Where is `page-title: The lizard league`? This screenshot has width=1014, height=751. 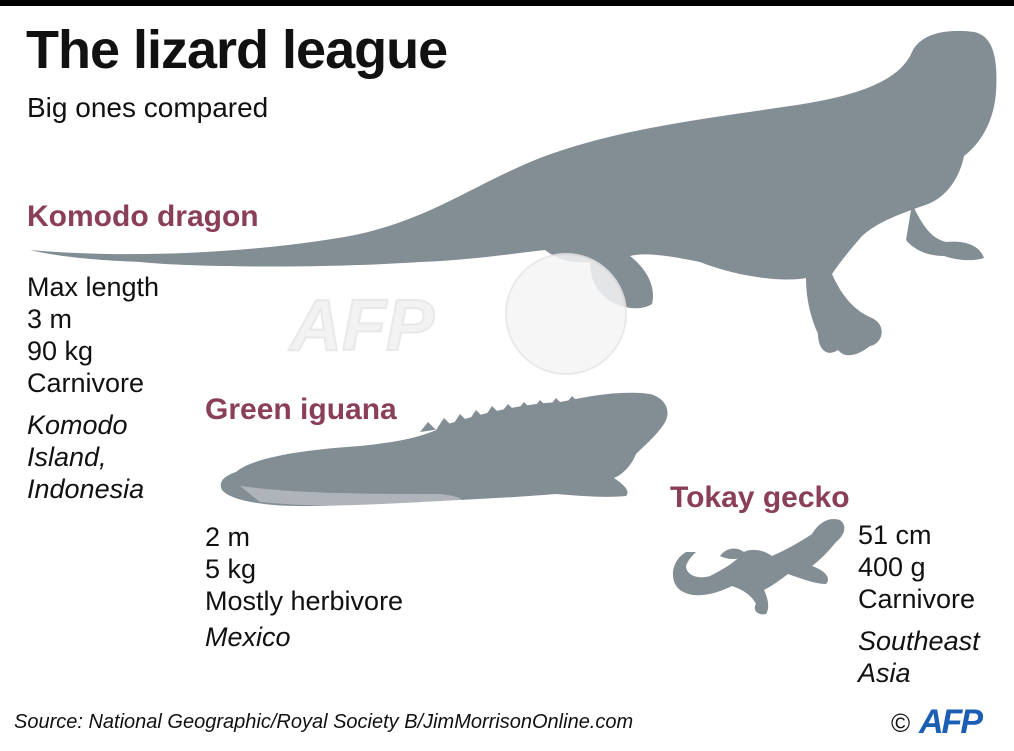
page-title: The lizard league is located at coordinates (237, 50).